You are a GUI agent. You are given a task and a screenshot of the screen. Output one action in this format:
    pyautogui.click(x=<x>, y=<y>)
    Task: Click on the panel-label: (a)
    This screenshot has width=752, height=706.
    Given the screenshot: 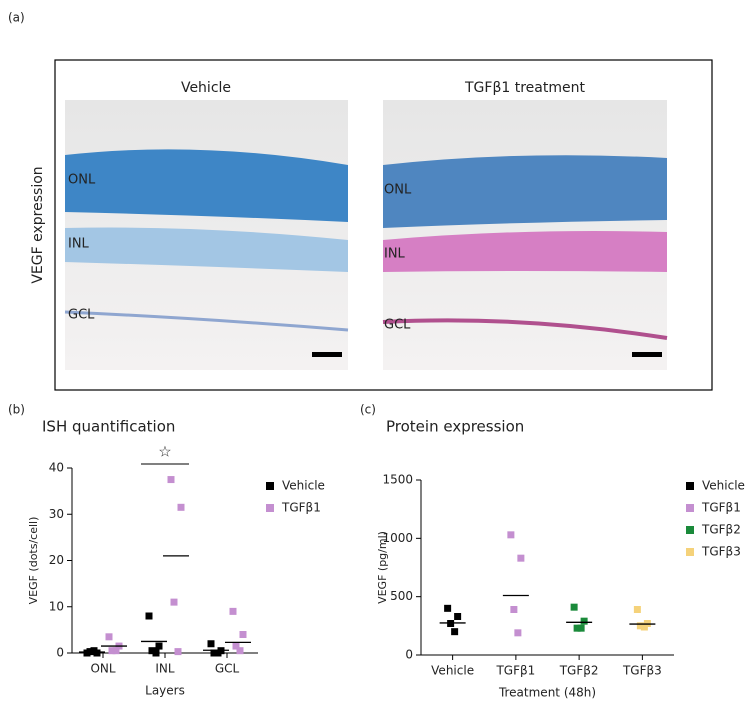 What is the action you would take?
    pyautogui.click(x=16, y=18)
    